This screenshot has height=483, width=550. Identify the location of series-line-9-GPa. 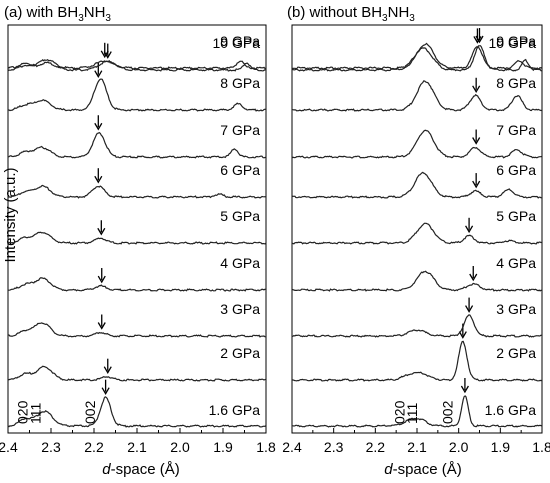
(137, 64).